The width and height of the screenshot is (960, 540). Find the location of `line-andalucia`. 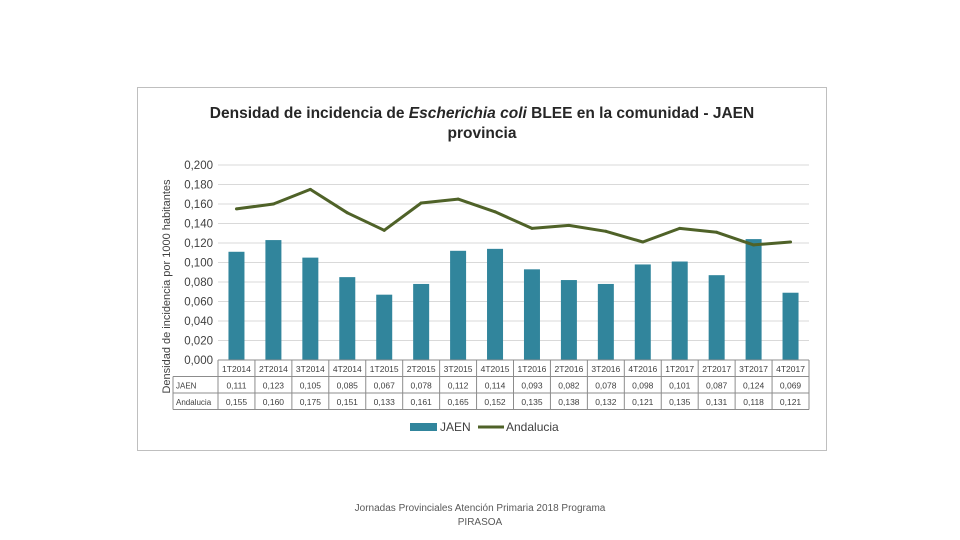

line-andalucia is located at coordinates (513, 217).